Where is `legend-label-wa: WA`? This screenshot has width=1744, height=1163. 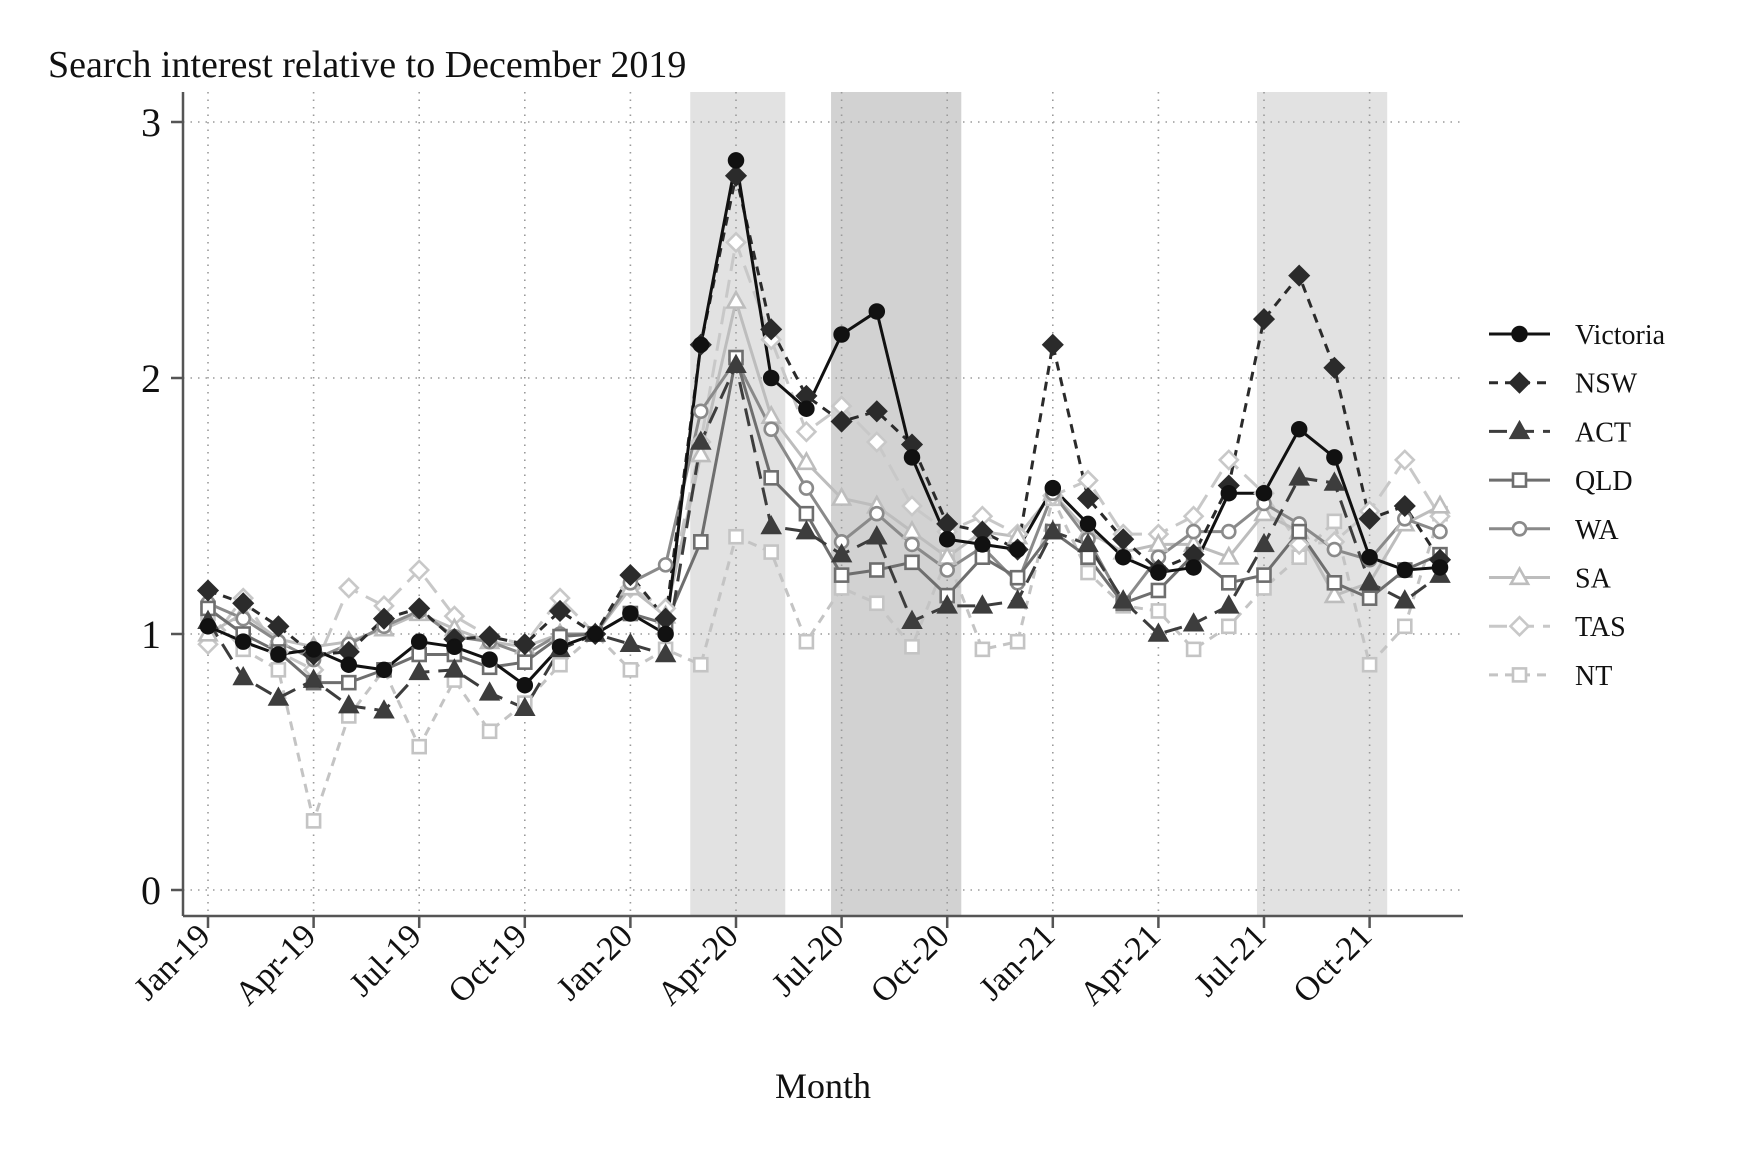 legend-label-wa: WA is located at coordinates (1597, 530).